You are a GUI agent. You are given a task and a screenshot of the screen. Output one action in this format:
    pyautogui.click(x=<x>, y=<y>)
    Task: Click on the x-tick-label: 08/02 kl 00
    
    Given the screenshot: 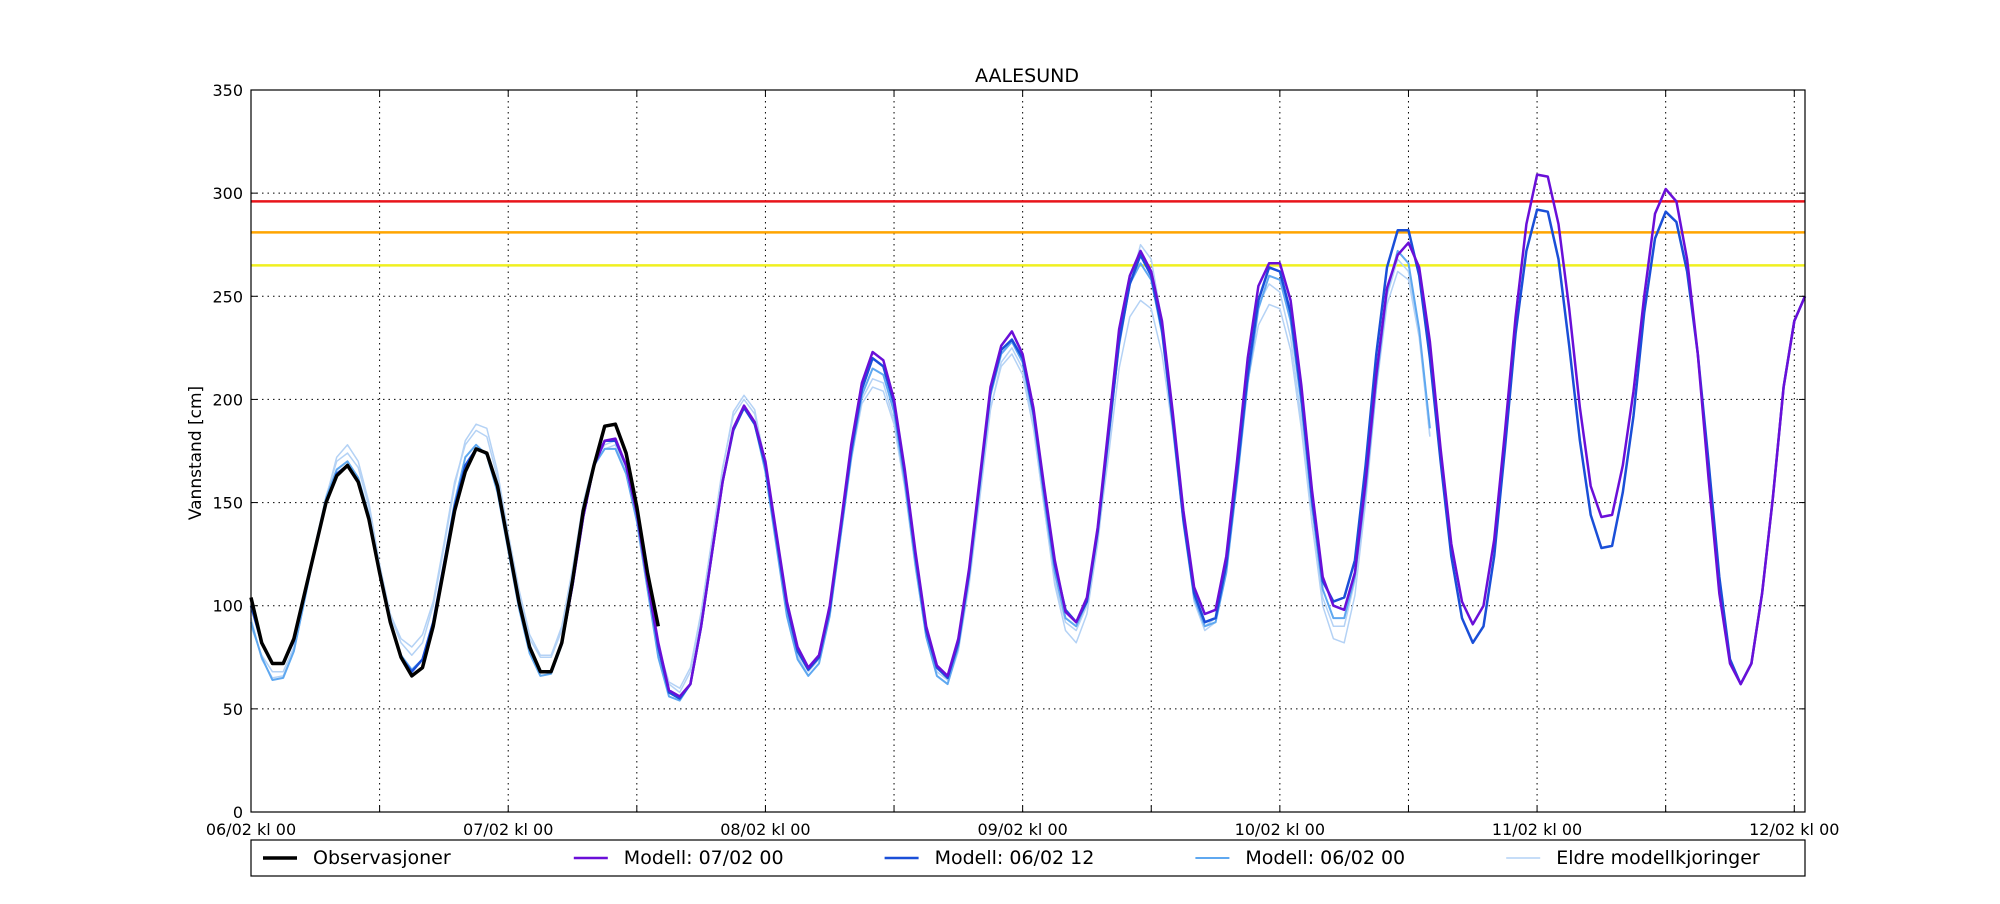 What is the action you would take?
    pyautogui.click(x=765, y=829)
    